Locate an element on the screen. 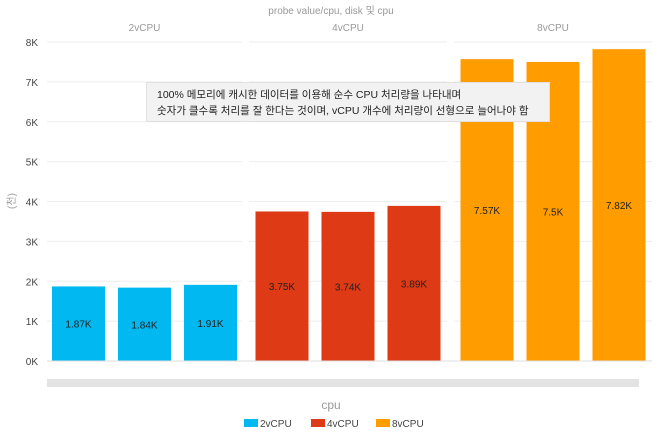 The height and width of the screenshot is (440, 663). y-tick-label: 4K is located at coordinates (32, 203).